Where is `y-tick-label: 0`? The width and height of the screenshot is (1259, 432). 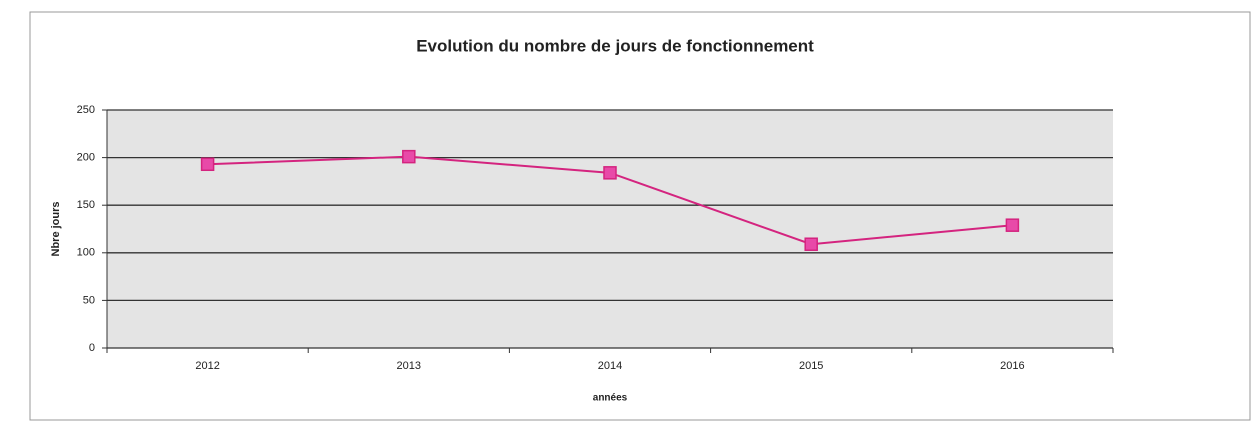
y-tick-label: 0 is located at coordinates (92, 348).